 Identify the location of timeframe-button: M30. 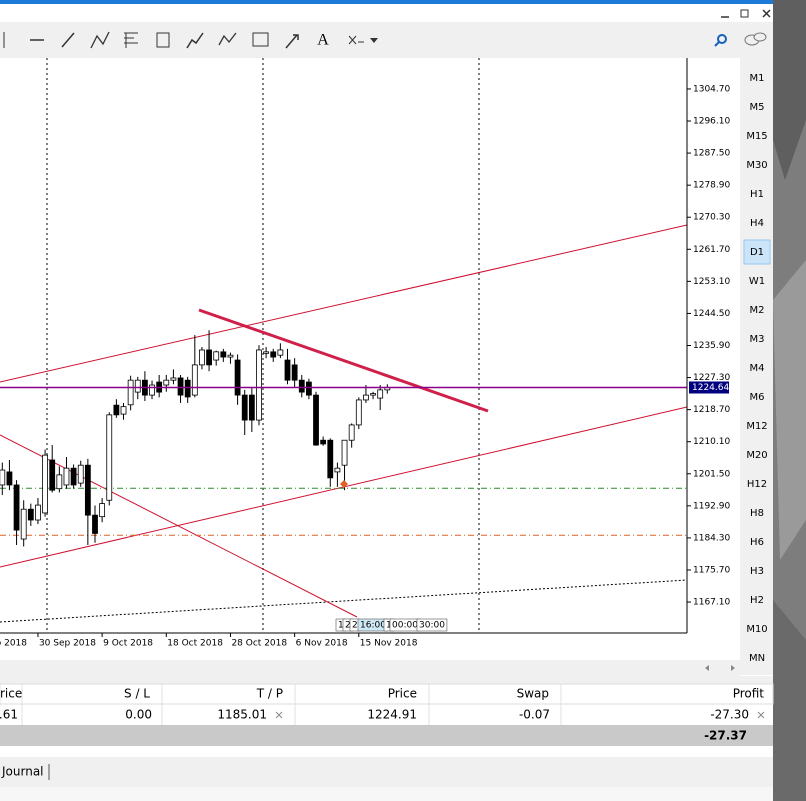
(756, 165).